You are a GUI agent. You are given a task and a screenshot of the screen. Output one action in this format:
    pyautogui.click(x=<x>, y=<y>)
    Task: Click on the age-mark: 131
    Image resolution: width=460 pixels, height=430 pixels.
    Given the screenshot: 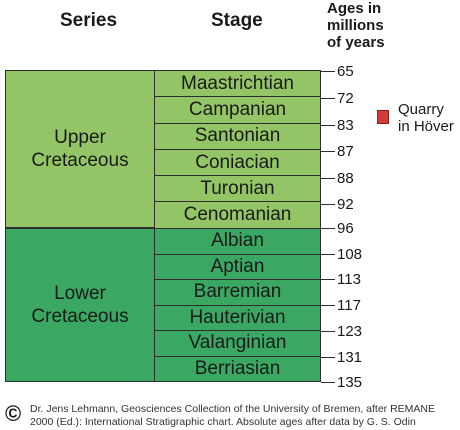 What is the action you would take?
    pyautogui.click(x=341, y=357)
    